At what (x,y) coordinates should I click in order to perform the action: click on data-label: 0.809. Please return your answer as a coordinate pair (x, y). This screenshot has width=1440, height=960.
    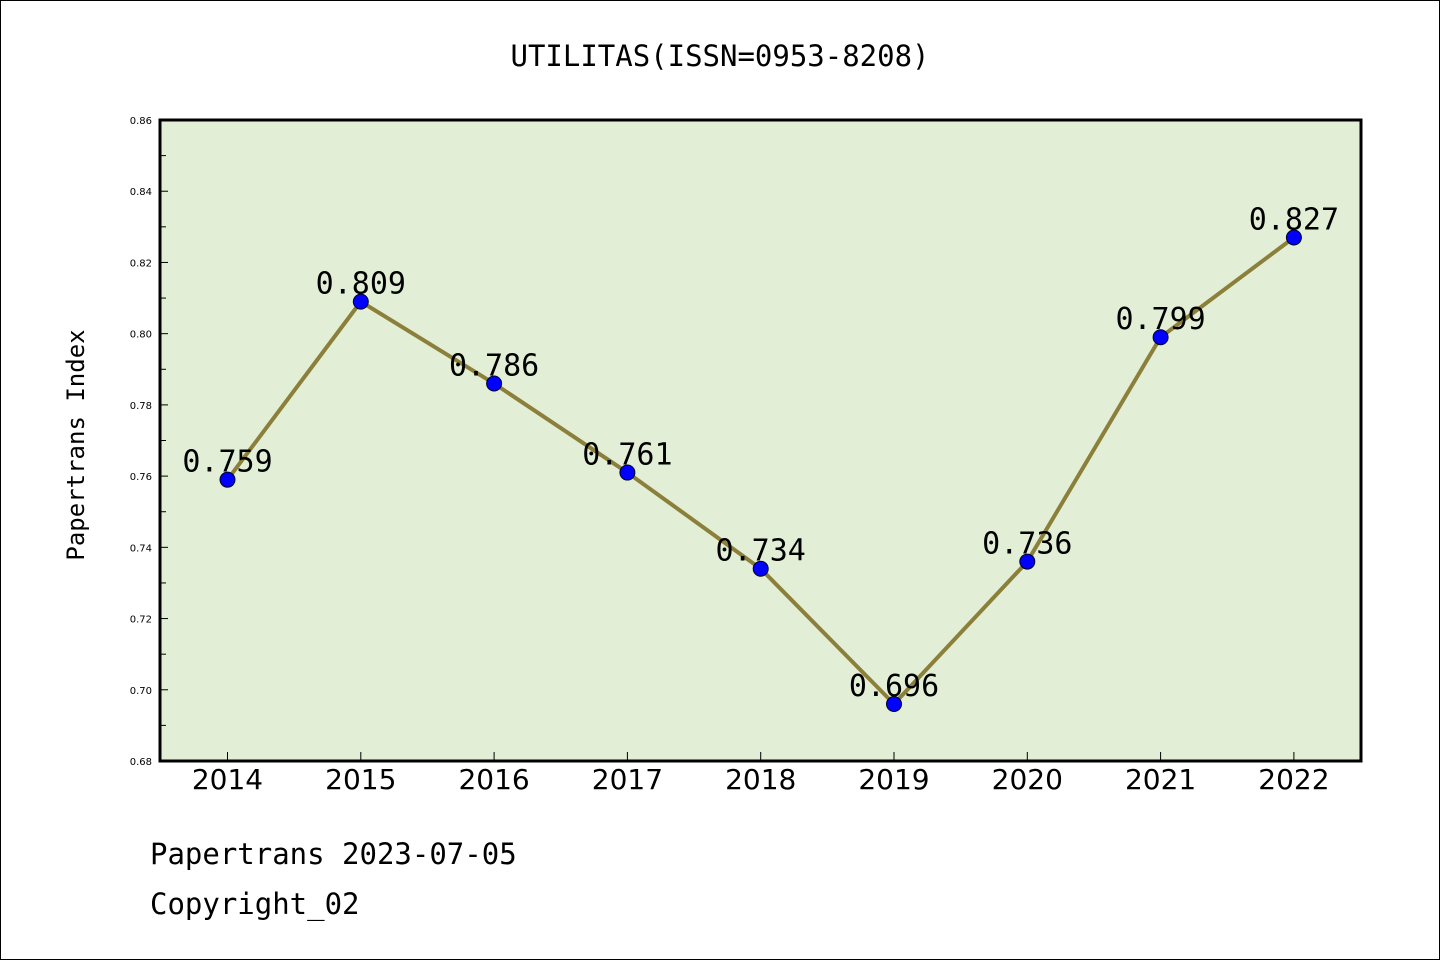
    Looking at the image, I should click on (361, 284).